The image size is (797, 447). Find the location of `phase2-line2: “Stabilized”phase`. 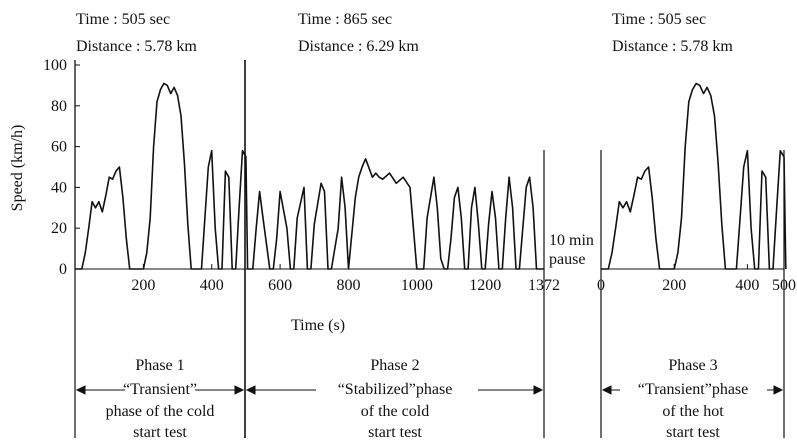

phase2-line2: “Stabilized”phase is located at coordinates (395, 389).